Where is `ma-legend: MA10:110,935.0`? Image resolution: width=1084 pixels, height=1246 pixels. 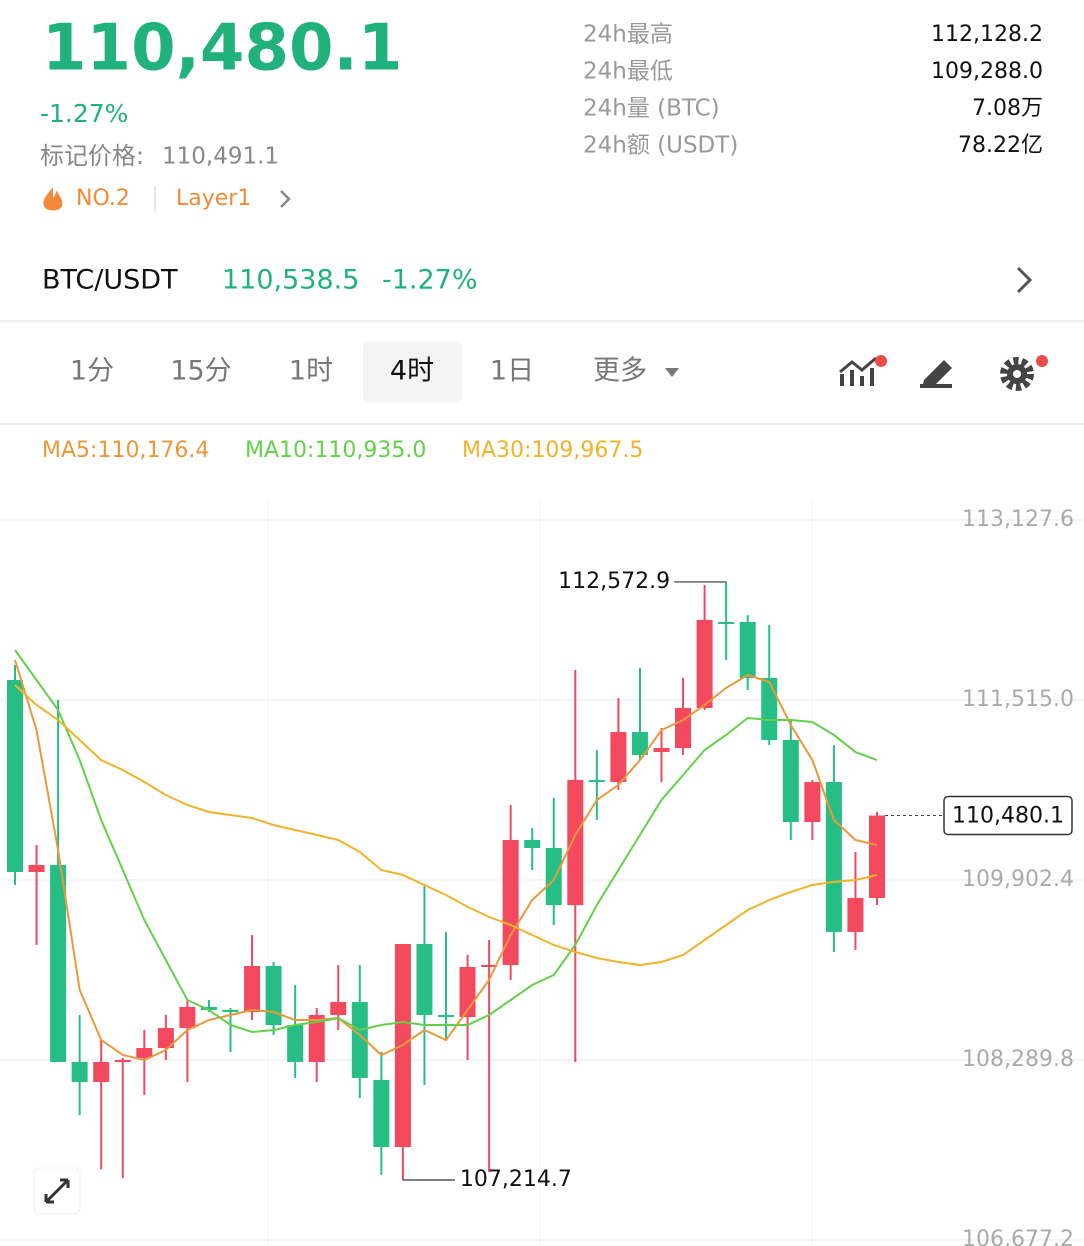 ma-legend: MA10:110,935.0 is located at coordinates (335, 450).